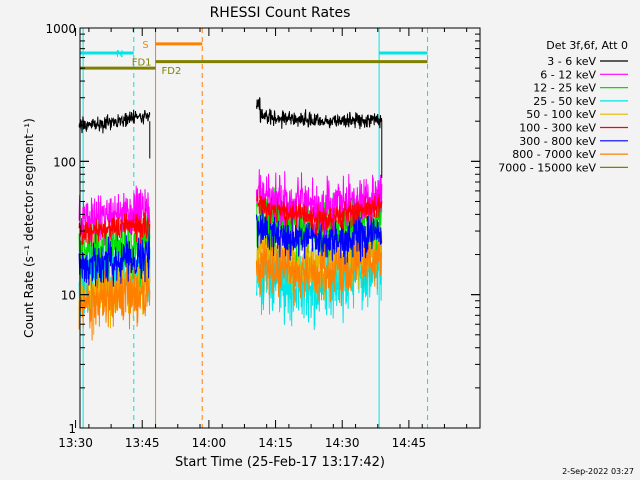 The width and height of the screenshot is (640, 480). Describe the element at coordinates (145, 45) in the screenshot. I see `flag-label: S` at that location.